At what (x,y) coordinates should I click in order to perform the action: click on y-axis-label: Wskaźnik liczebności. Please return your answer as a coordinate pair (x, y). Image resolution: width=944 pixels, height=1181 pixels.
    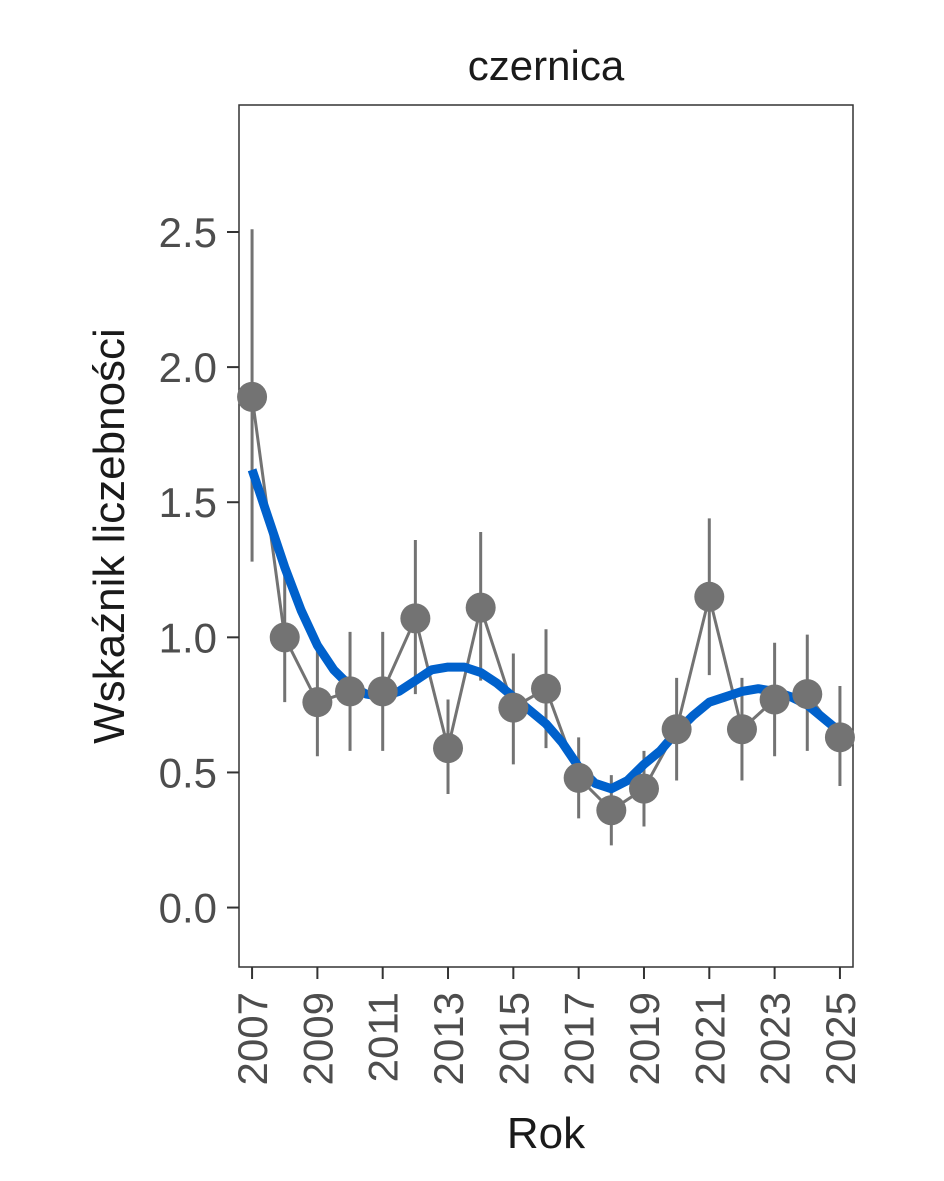
    Looking at the image, I should click on (109, 536).